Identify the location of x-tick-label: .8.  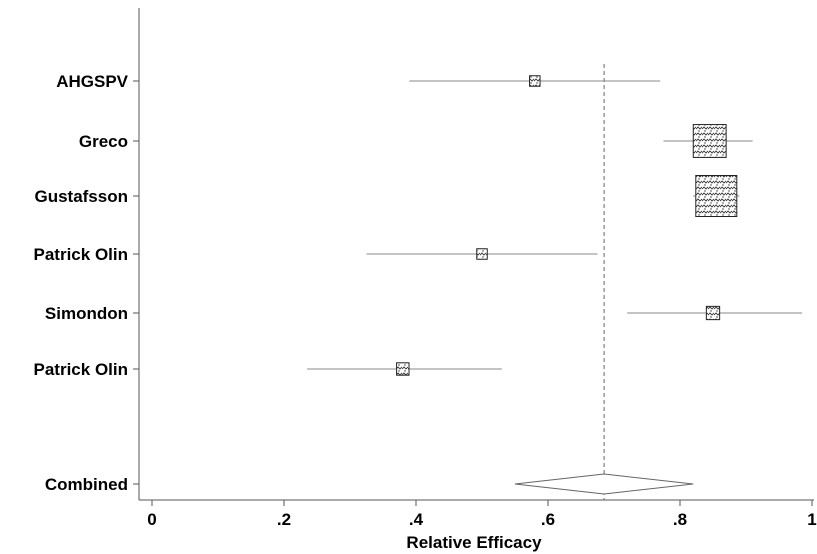
(680, 519).